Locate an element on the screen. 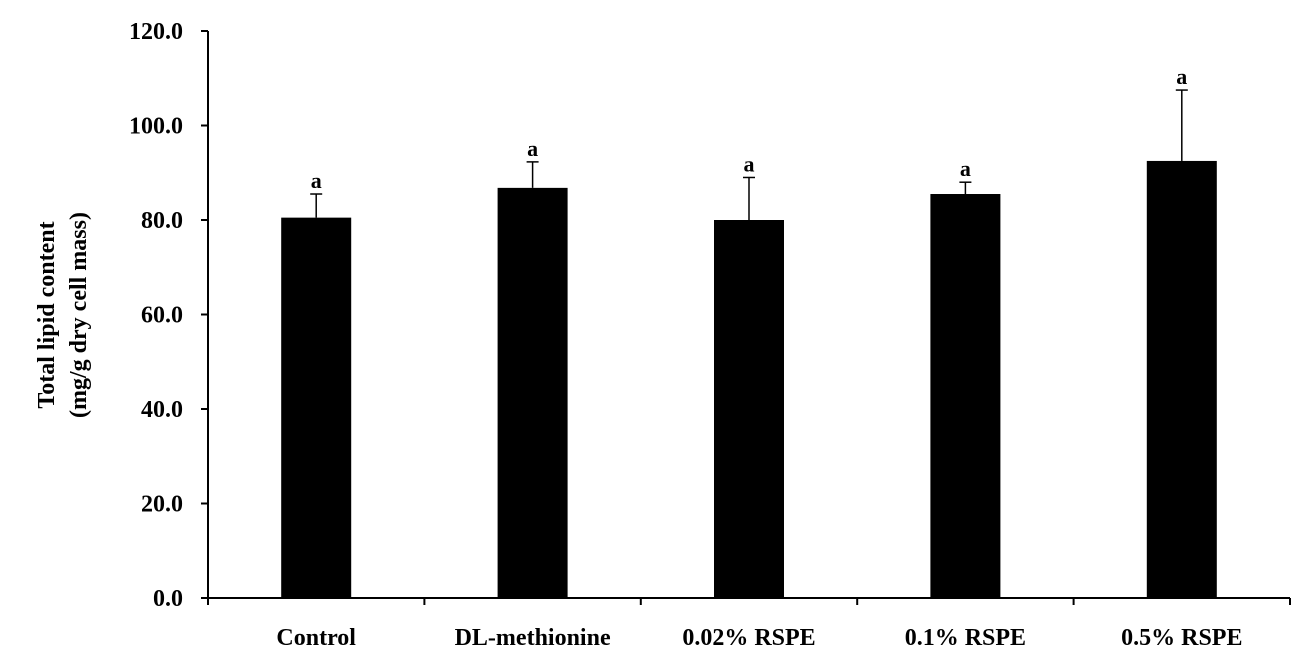  y-tick-label: 40.0 is located at coordinates (162, 410).